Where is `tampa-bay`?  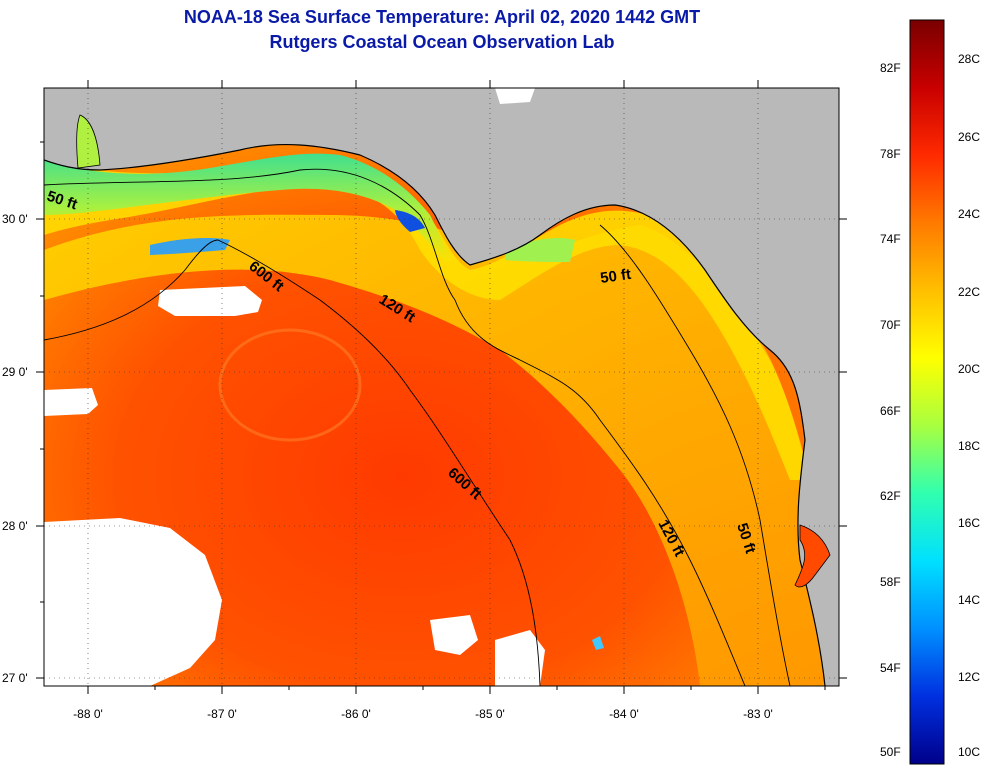
tampa-bay is located at coordinates (812, 556).